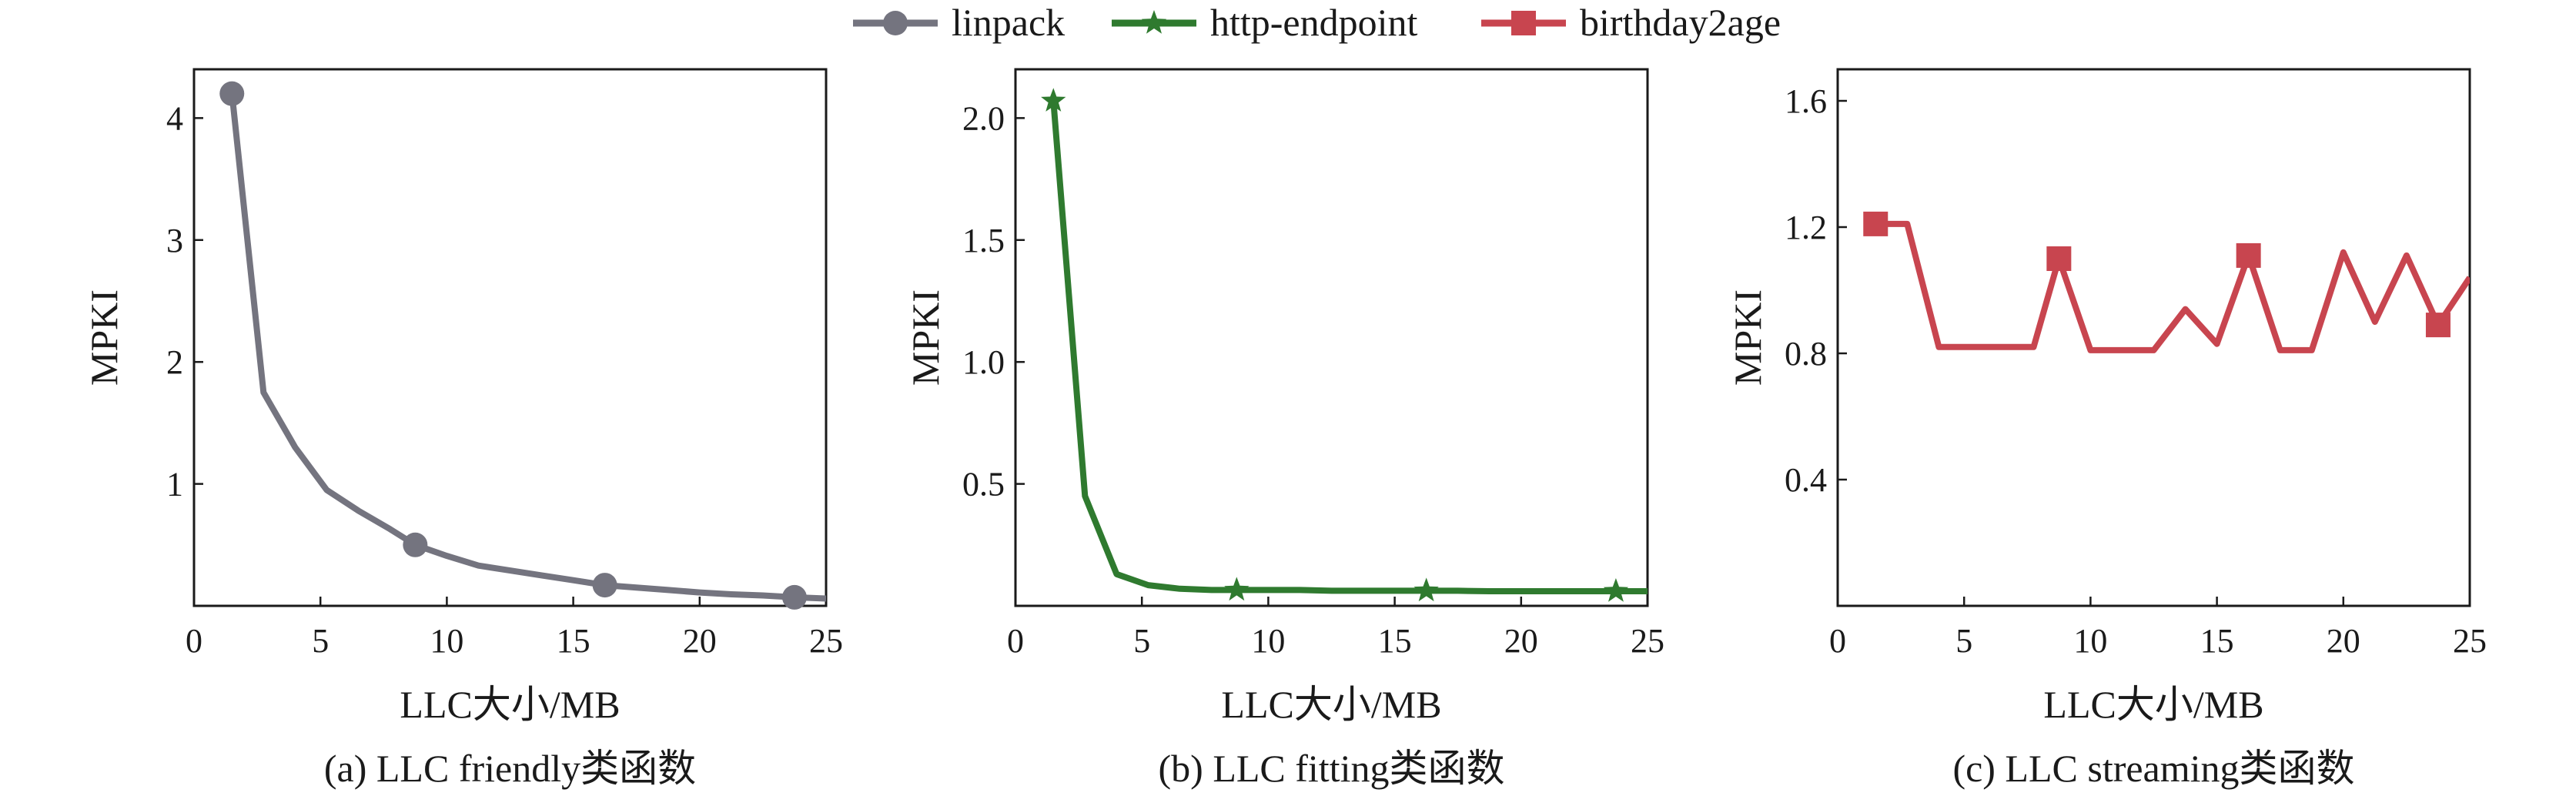 Image resolution: width=2576 pixels, height=796 pixels. I want to click on y-tick-label: 1.2, so click(1806, 227).